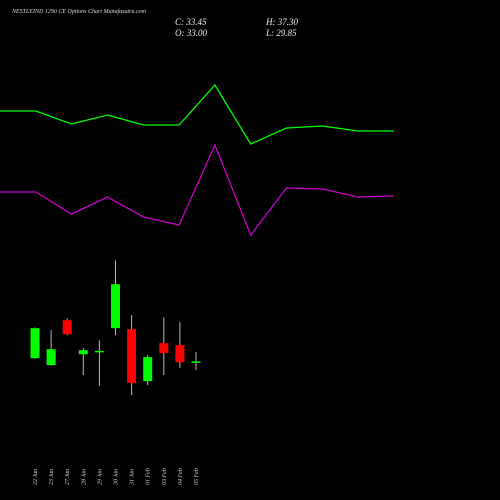 The image size is (500, 500). Describe the element at coordinates (281, 33) in the screenshot. I see `info-label: L: 29.85` at that location.